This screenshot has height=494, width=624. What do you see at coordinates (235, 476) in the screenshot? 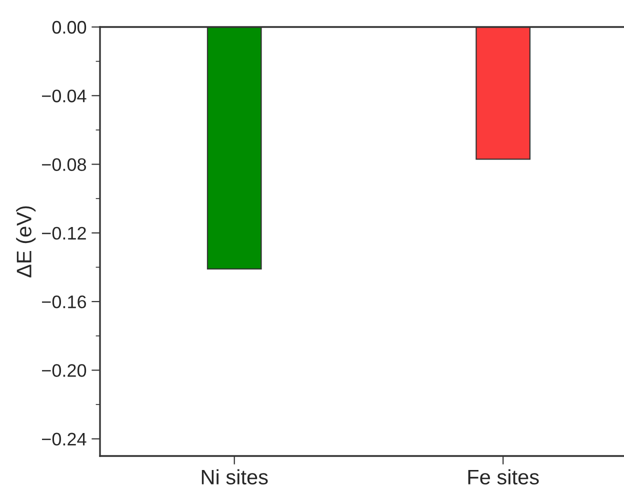
I see `x-tick-label: Ni sites` at bounding box center [235, 476].